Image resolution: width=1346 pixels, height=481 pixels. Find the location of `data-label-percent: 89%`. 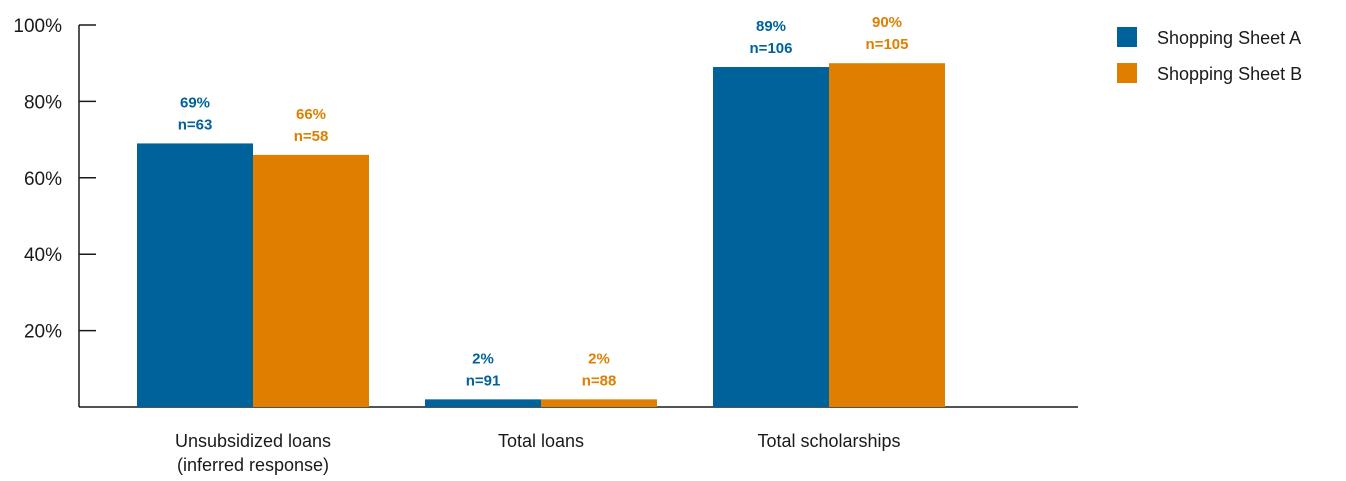

data-label-percent: 89% is located at coordinates (771, 26).